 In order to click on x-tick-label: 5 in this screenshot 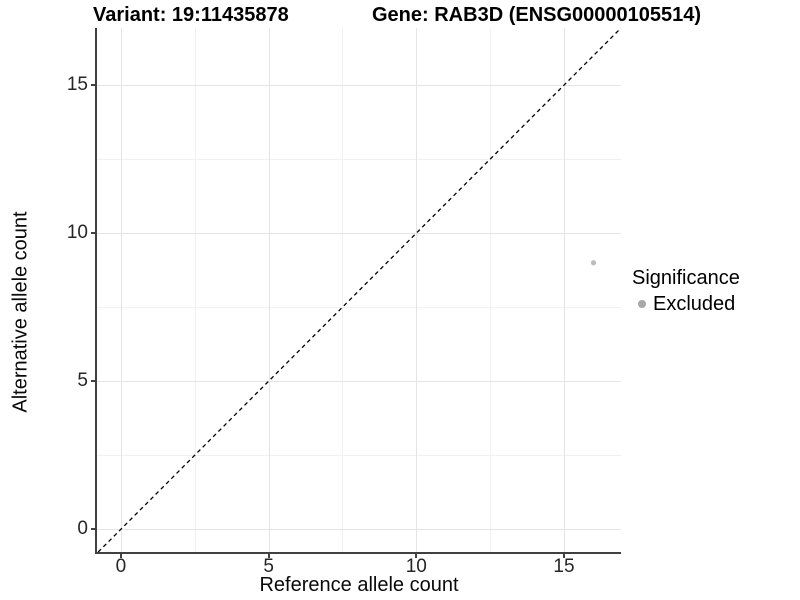, I will do `click(268, 566)`.